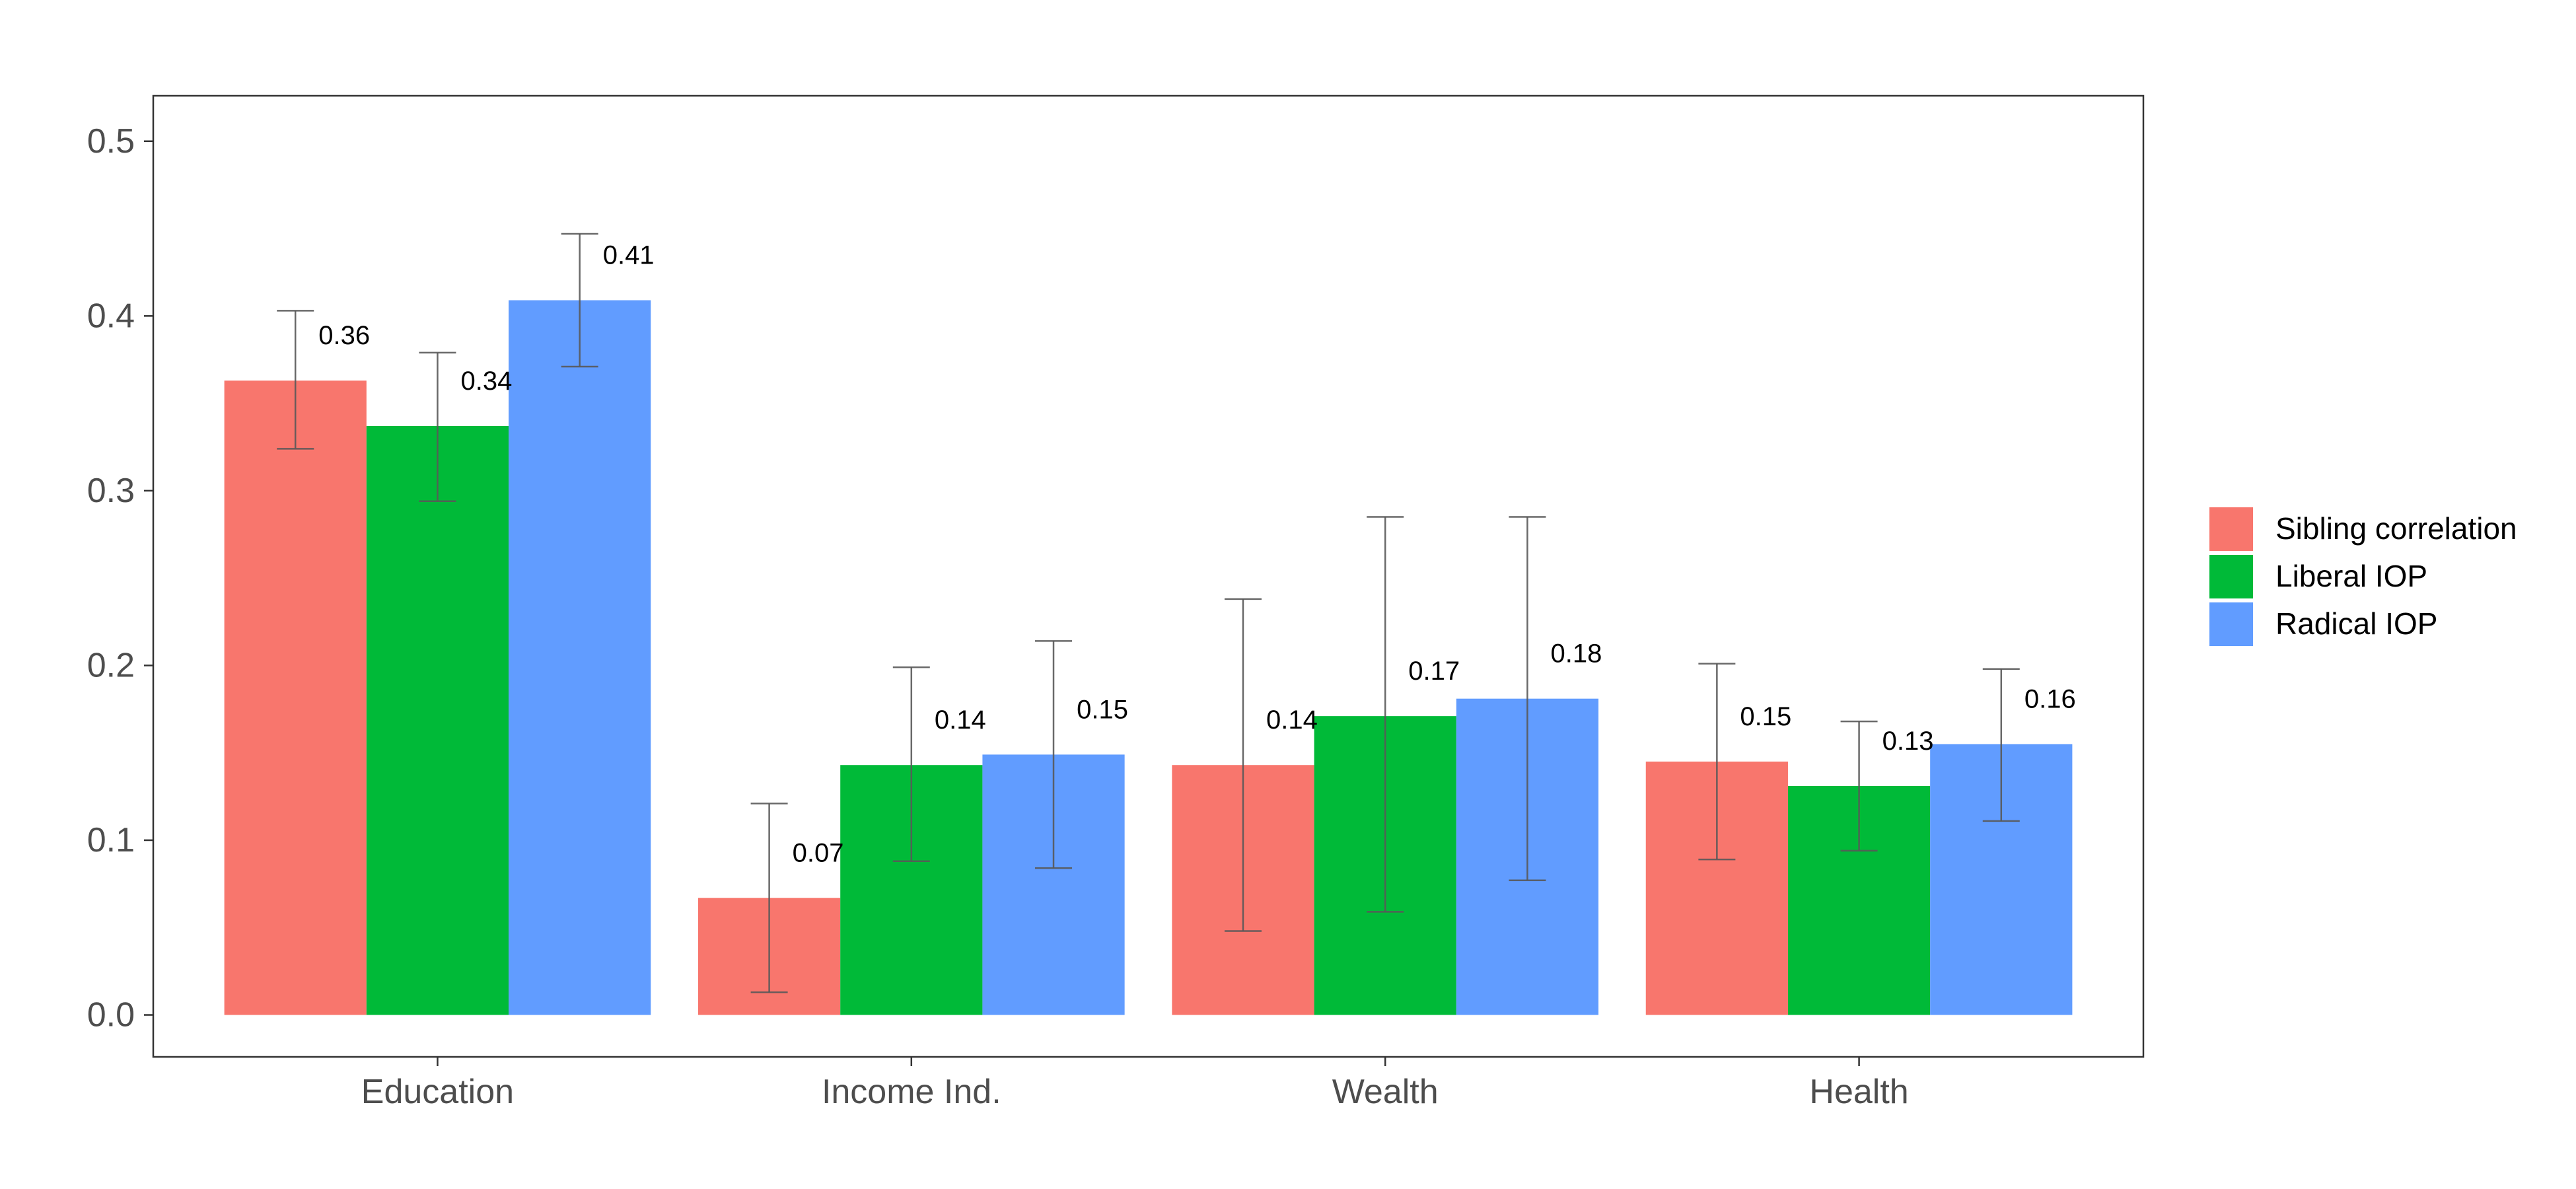 Image resolution: width=2576 pixels, height=1189 pixels. What do you see at coordinates (120, 578) in the screenshot?
I see `y-axis: 0.0 0.1 0.2 0.3 0.4 0.5` at bounding box center [120, 578].